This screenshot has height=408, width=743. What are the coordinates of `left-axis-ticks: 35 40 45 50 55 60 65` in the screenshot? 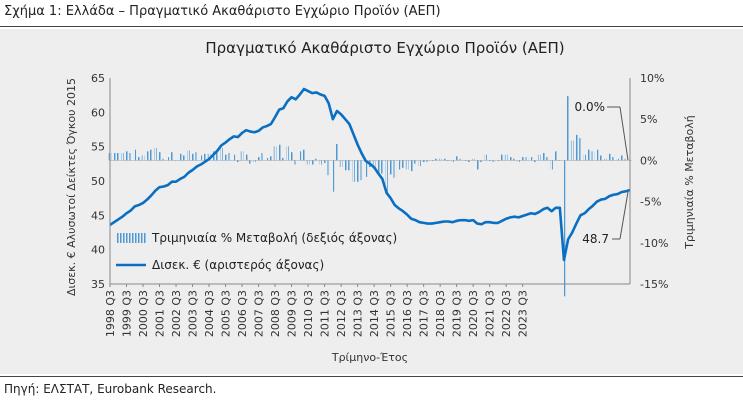 It's located at (98, 181).